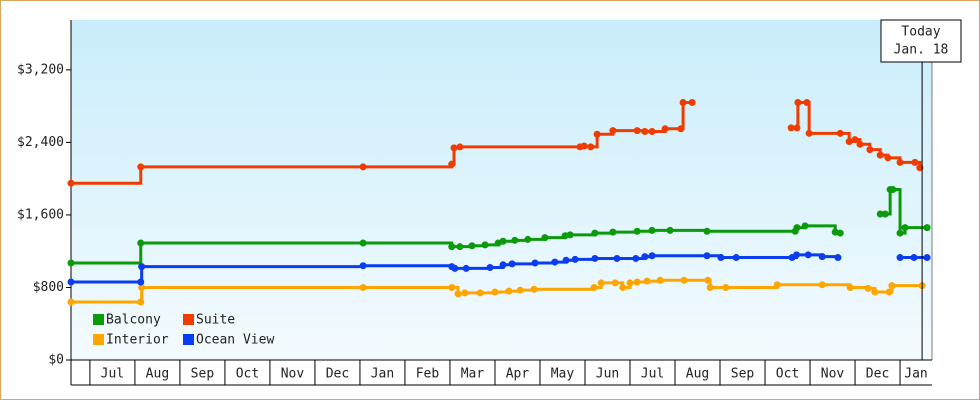 The height and width of the screenshot is (400, 980). What do you see at coordinates (40, 69) in the screenshot?
I see `y-tick-label: $3,200` at bounding box center [40, 69].